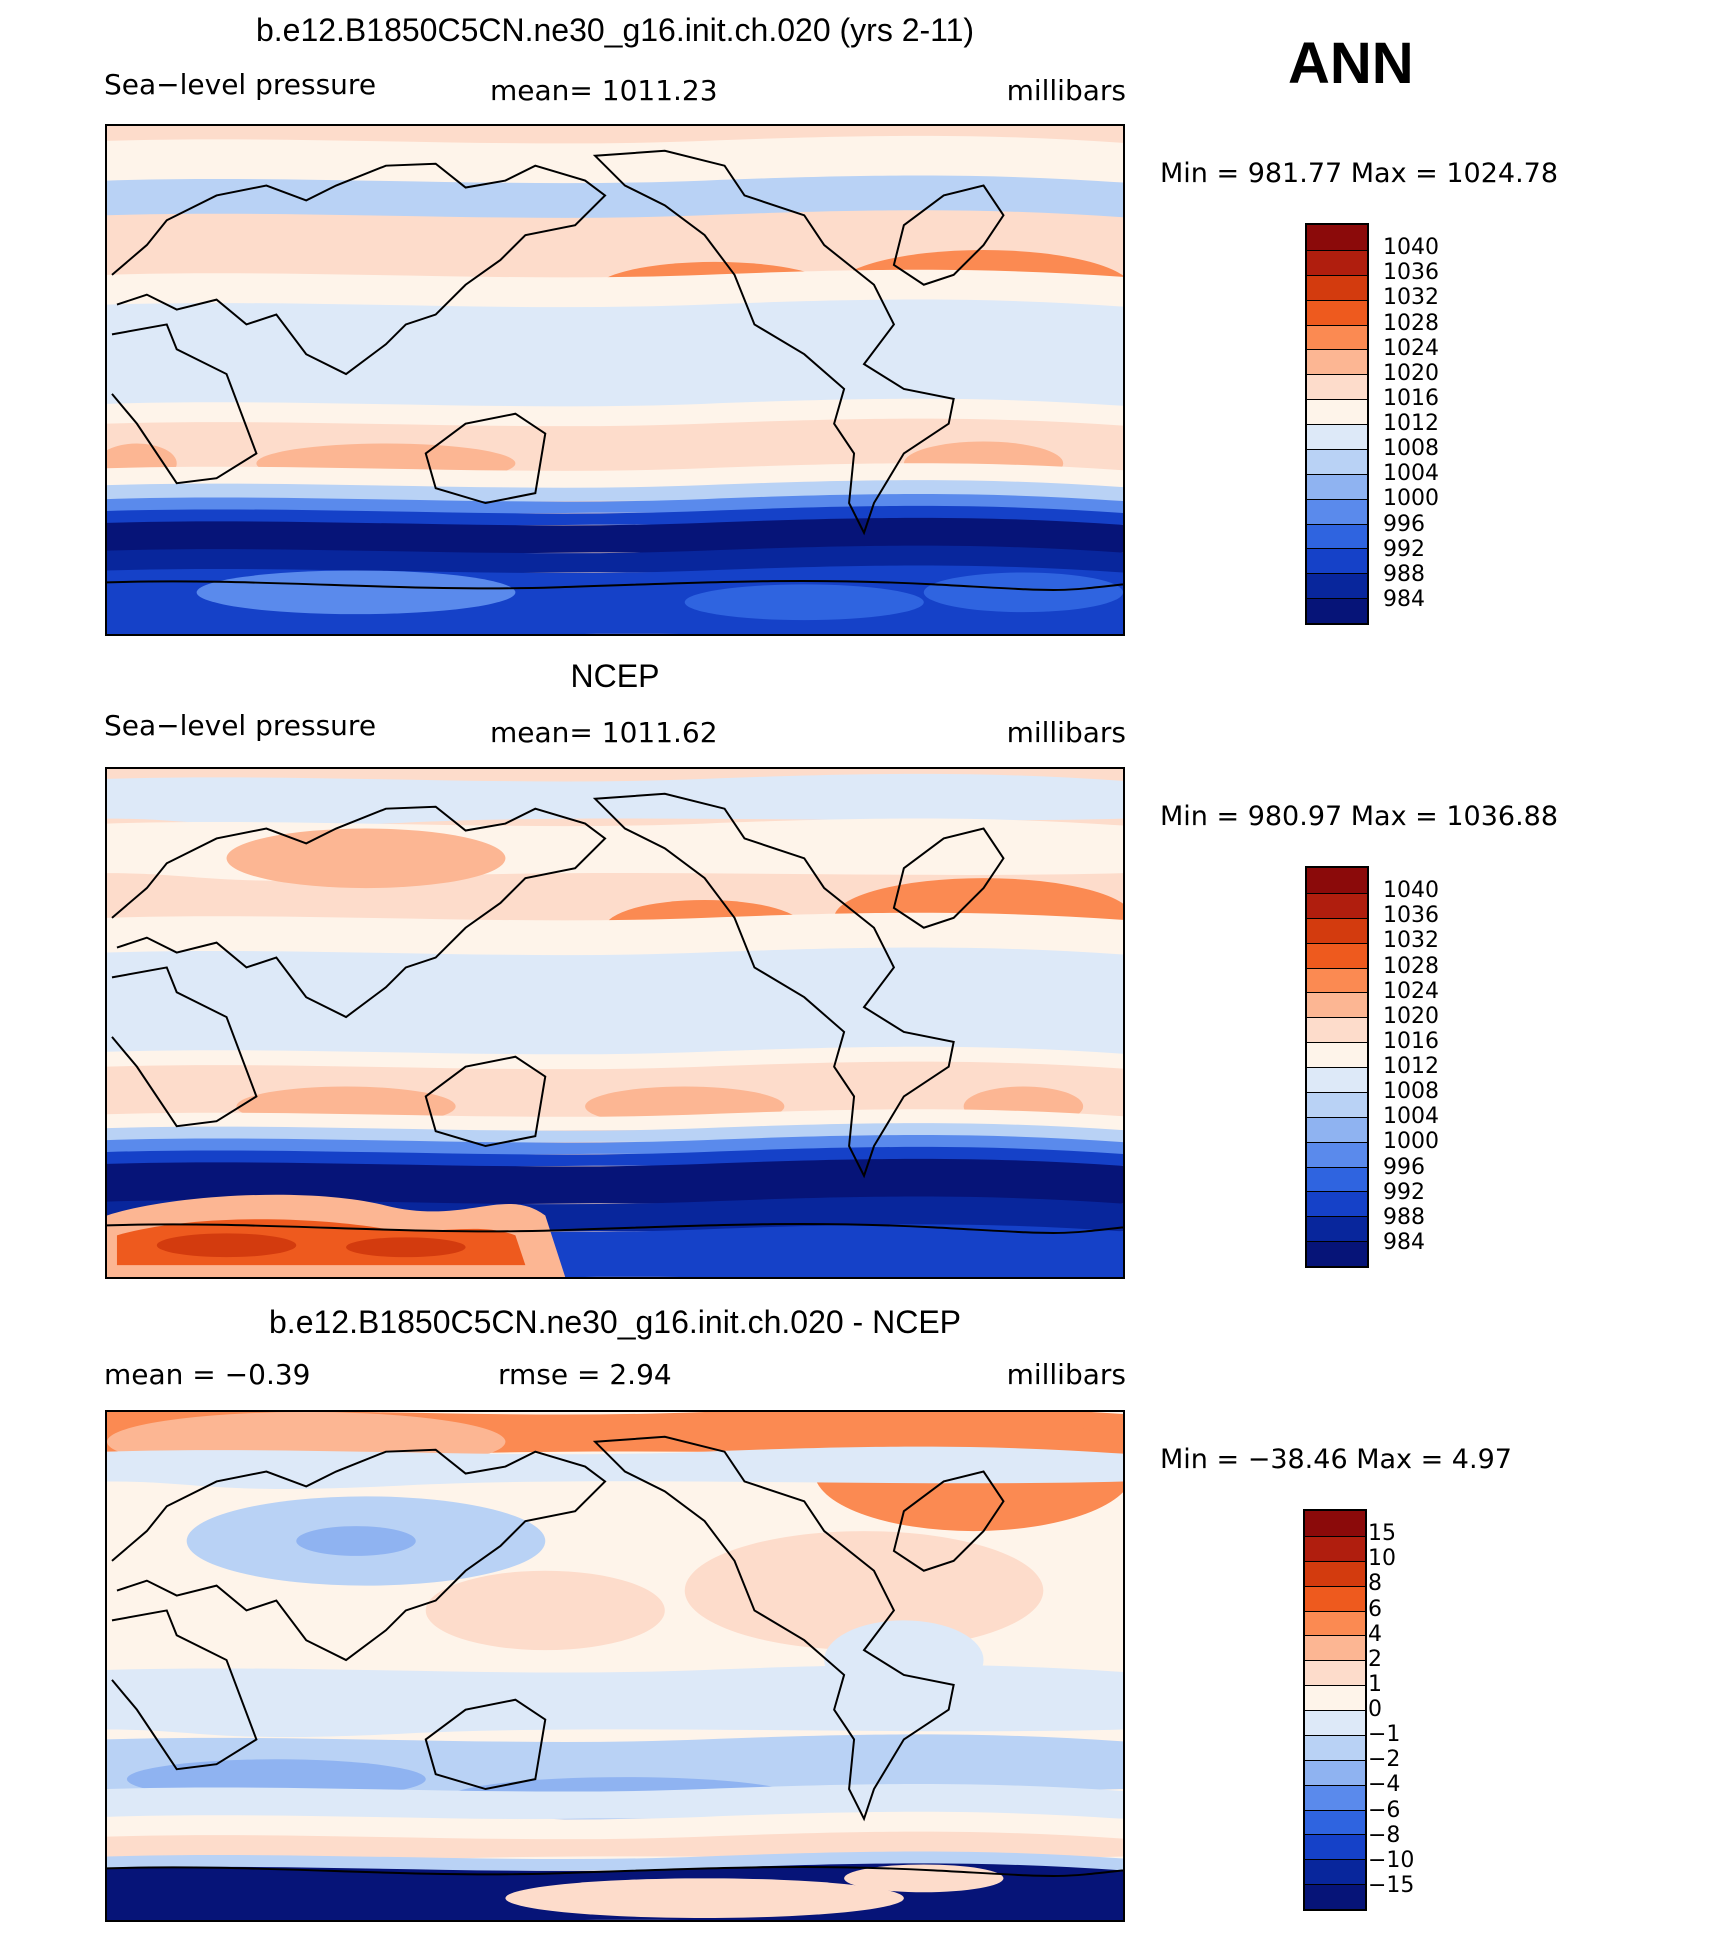 The width and height of the screenshot is (1710, 1953). What do you see at coordinates (1375, 1584) in the screenshot?
I see `colorbar-label: 8` at bounding box center [1375, 1584].